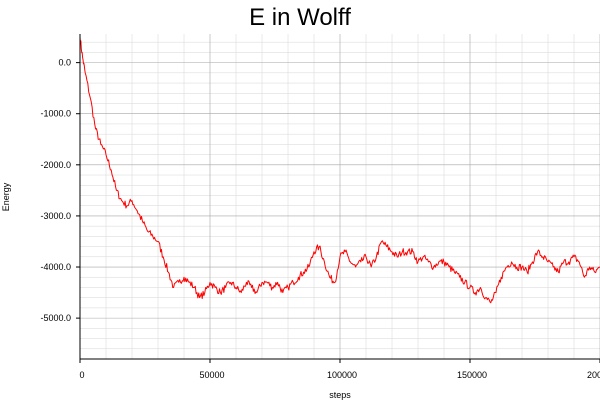 The width and height of the screenshot is (600, 400). What do you see at coordinates (55, 267) in the screenshot?
I see `y-tick-label: -4000.0` at bounding box center [55, 267].